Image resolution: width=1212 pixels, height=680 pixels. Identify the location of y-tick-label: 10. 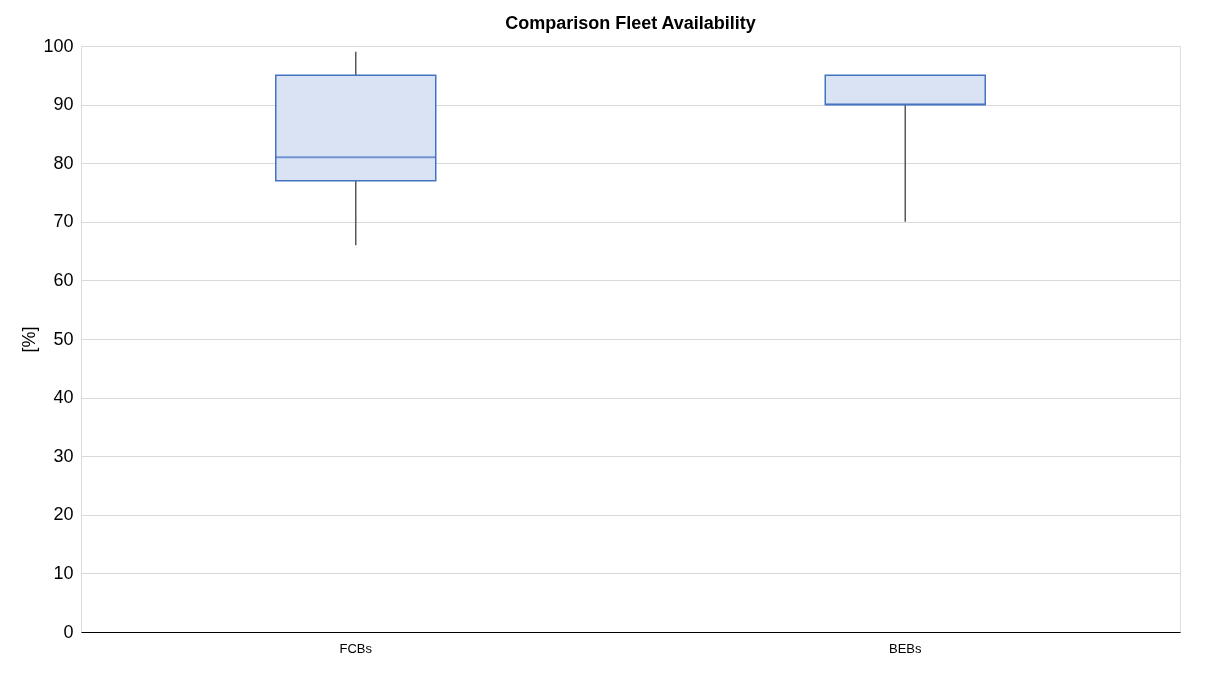
(63, 572).